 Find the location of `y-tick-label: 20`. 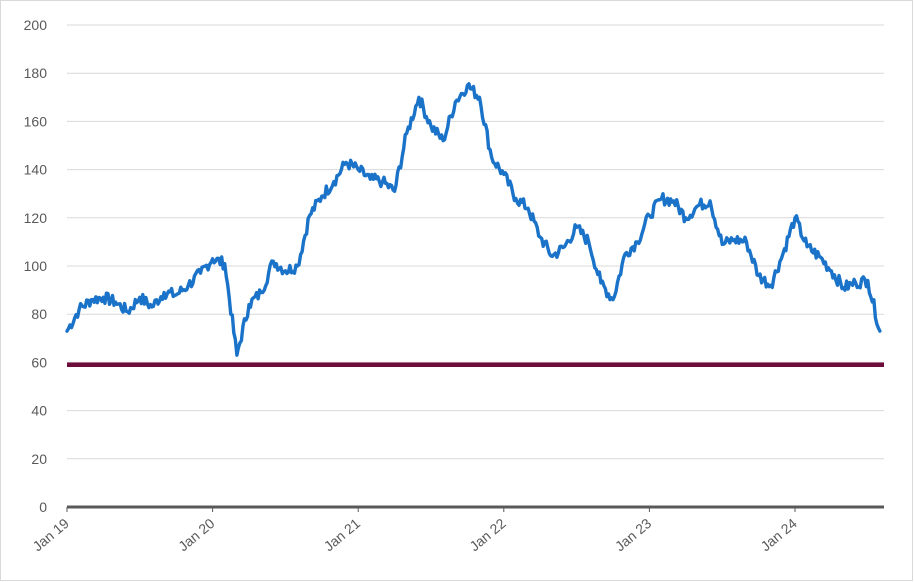

y-tick-label: 20 is located at coordinates (39, 459).